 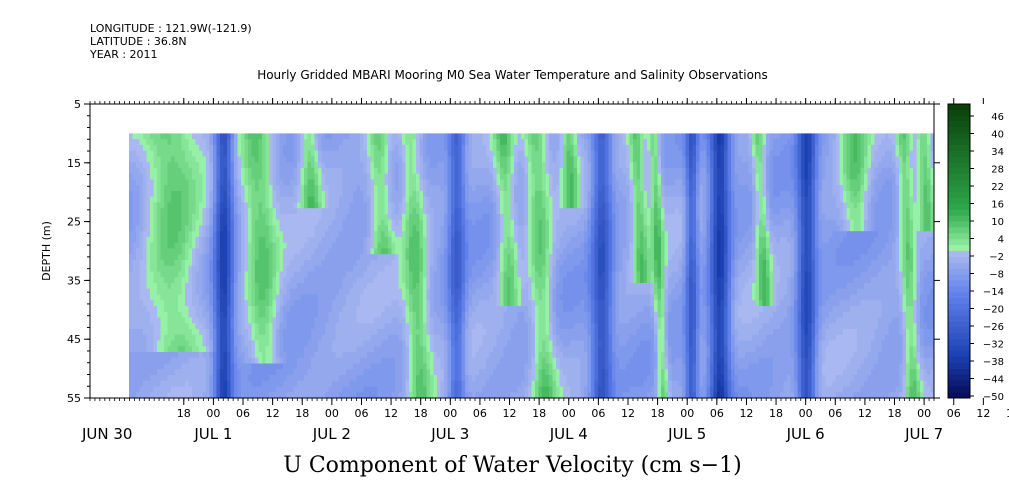 I want to click on y-axis-label: DEPTH (m), so click(x=46, y=251).